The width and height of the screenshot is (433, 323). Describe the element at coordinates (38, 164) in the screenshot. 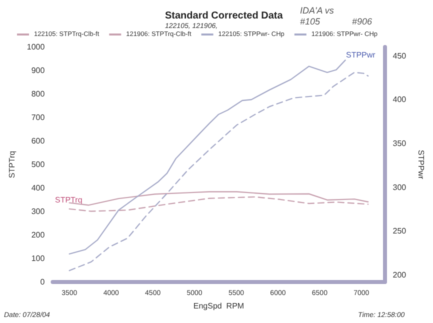

I see `y-tick-label: 500` at that location.